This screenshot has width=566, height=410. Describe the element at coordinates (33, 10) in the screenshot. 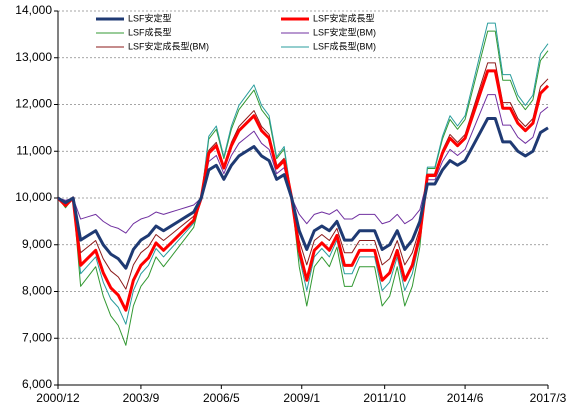

I see `y-tick-label: 14,000` at that location.